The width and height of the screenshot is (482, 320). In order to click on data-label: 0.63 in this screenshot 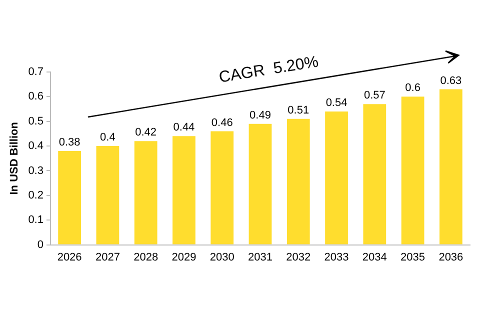, I will do `click(451, 80)`.